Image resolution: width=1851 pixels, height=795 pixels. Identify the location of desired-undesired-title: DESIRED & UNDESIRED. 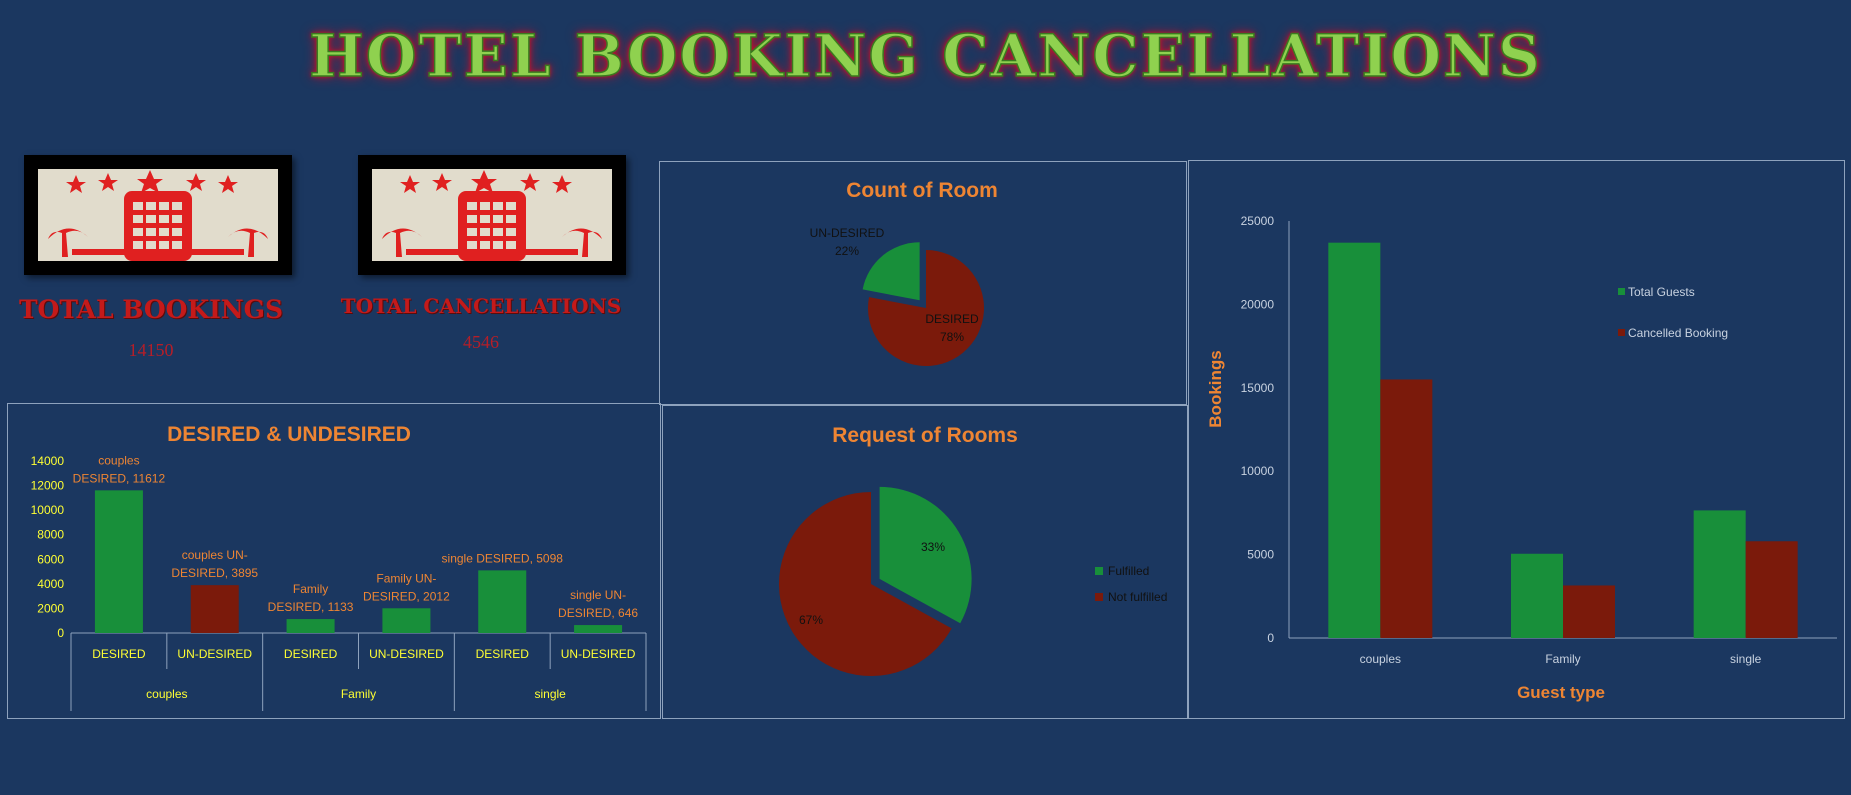
(289, 434).